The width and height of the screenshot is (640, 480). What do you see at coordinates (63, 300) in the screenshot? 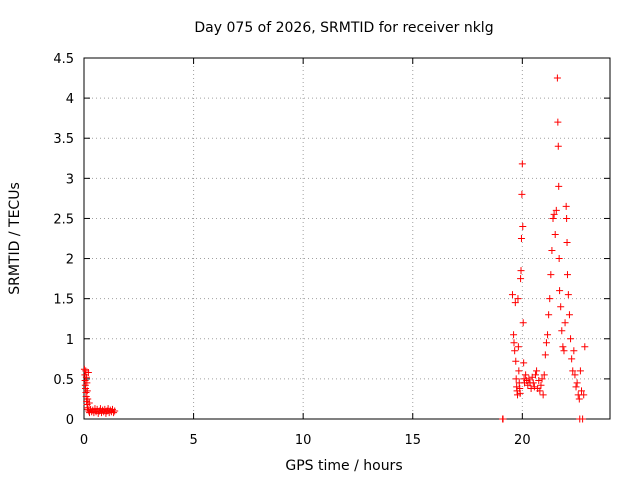
I see `y-tick-label: 1.5` at bounding box center [63, 300].